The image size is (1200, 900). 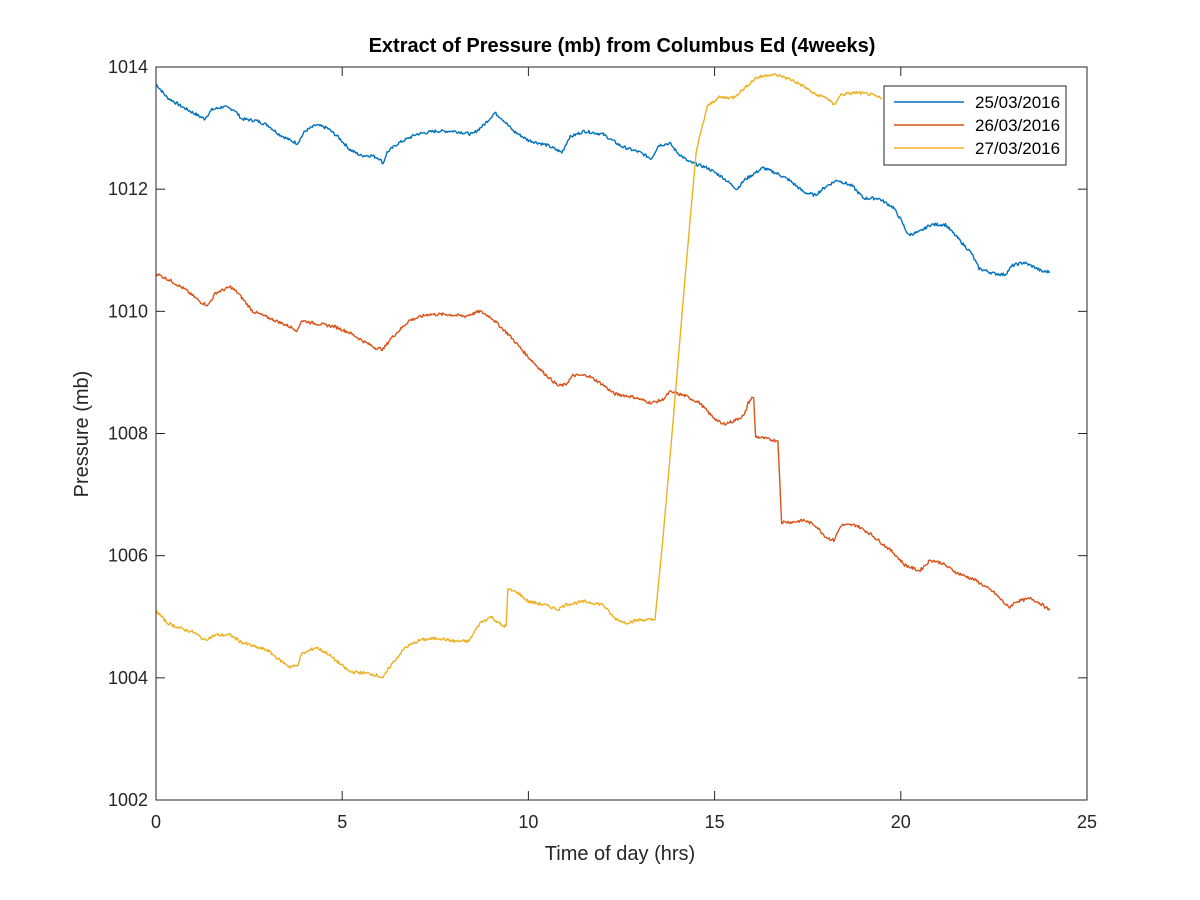 I want to click on x-tick-label: 10, so click(x=528, y=822).